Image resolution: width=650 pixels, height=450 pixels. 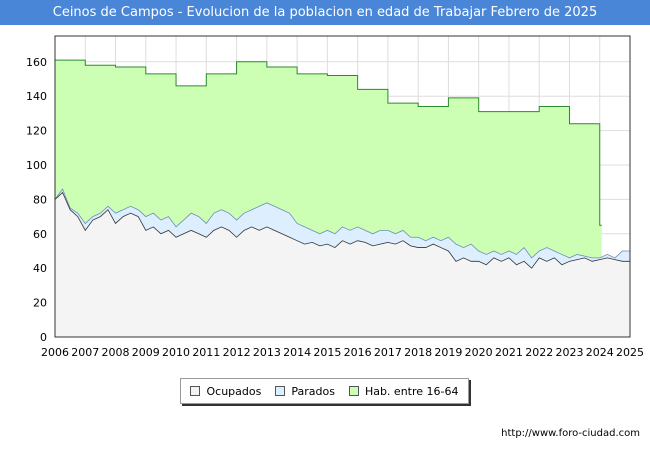 What do you see at coordinates (280, 391) in the screenshot?
I see `legend-swatch-parados` at bounding box center [280, 391].